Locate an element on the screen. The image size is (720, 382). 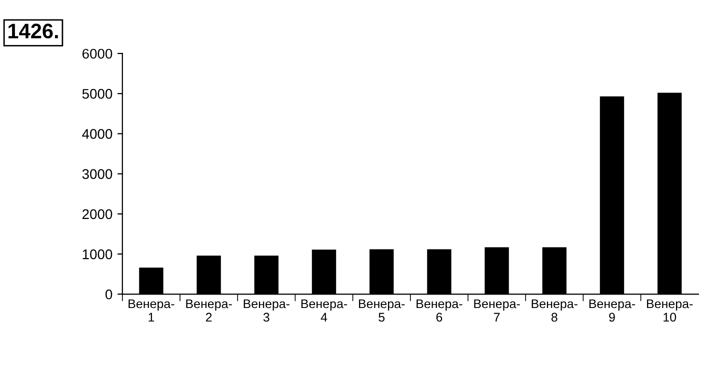
x-tick-label: Венера- 9 is located at coordinates (612, 310).